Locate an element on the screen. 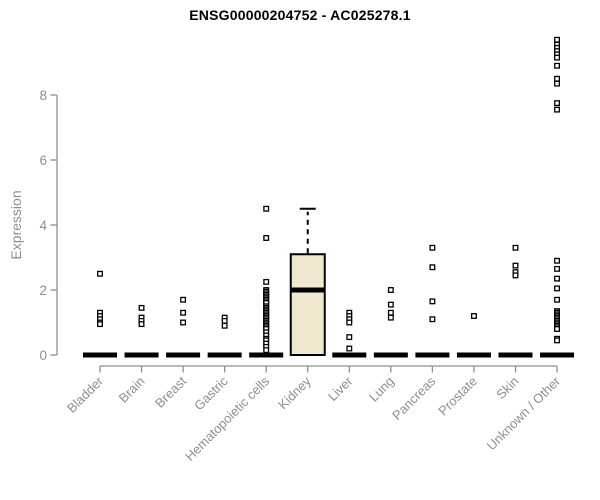 This screenshot has height=500, width=600. x-tick-label-unknown-other: Unknown / Other is located at coordinates (524, 413).